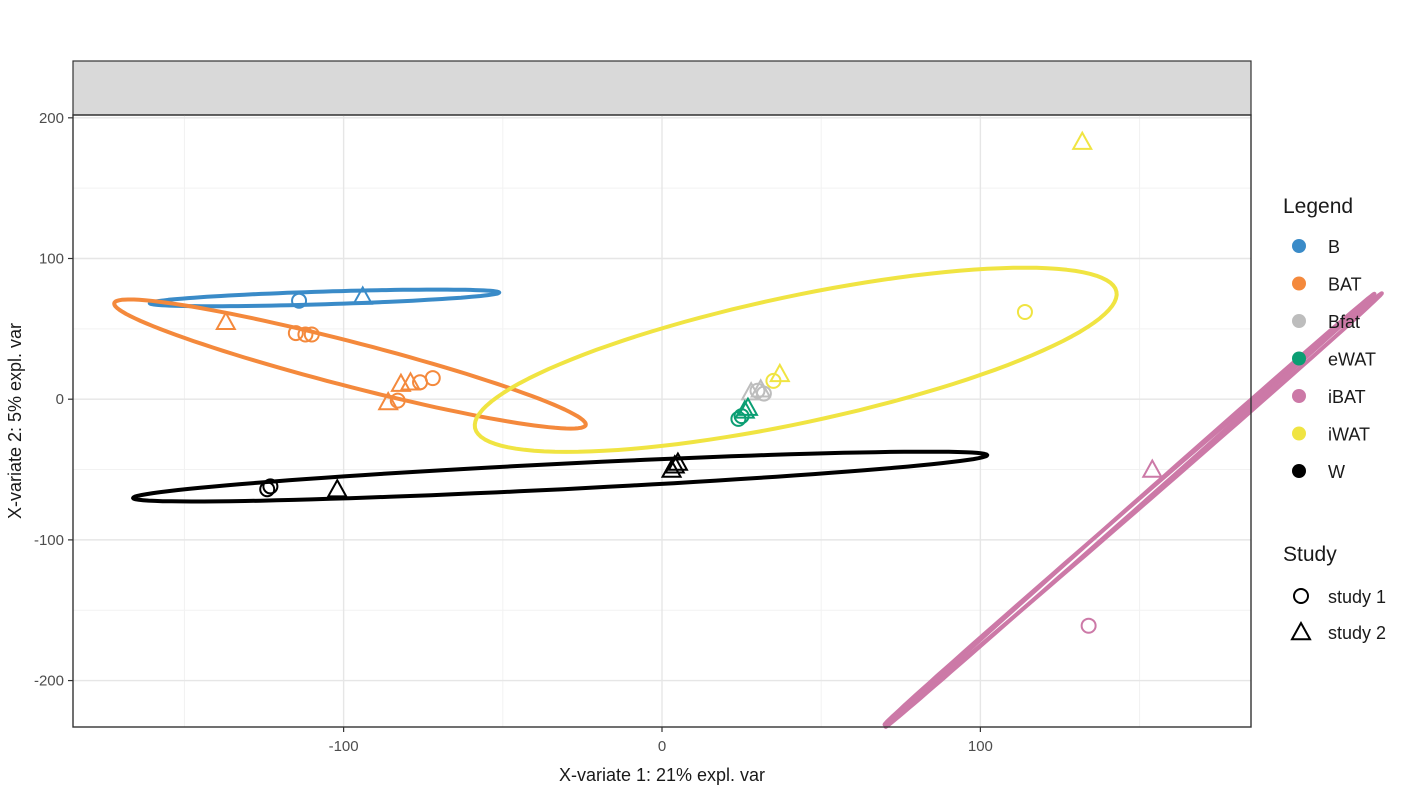 This screenshot has width=1417, height=798. What do you see at coordinates (760, 388) in the screenshot?
I see `point-bfat-triangle` at bounding box center [760, 388].